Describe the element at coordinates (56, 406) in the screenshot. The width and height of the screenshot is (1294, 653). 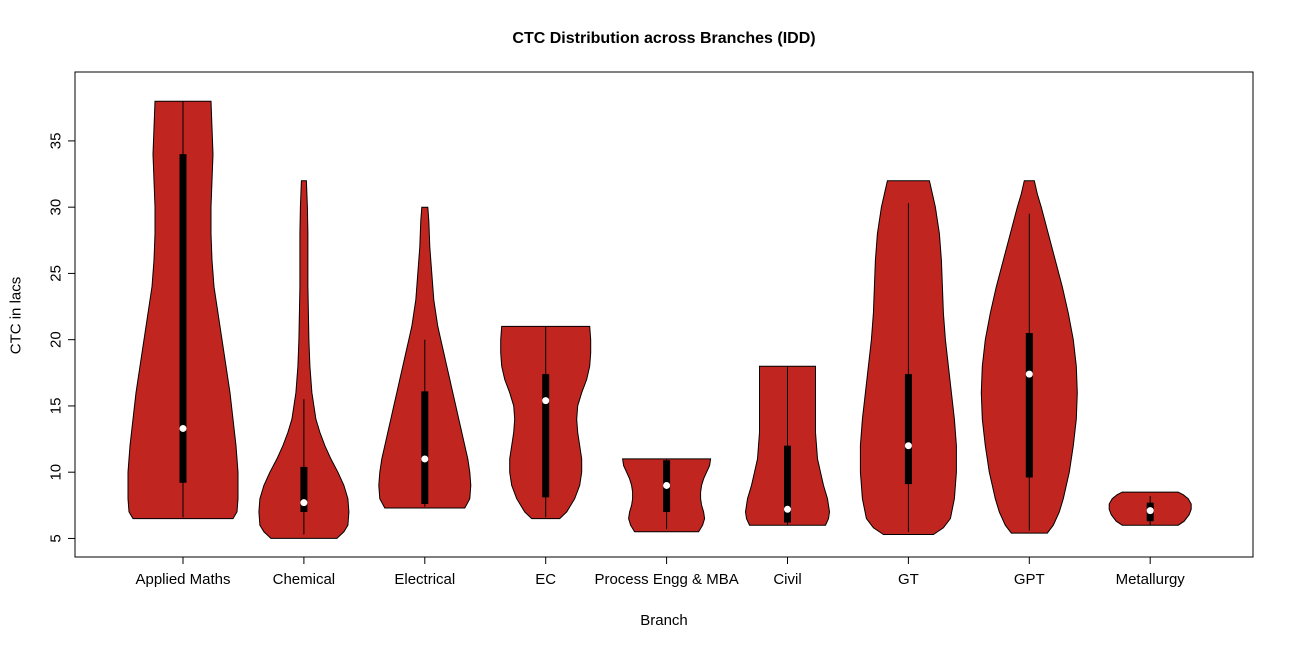
I see `y-tick-label: 15` at that location.